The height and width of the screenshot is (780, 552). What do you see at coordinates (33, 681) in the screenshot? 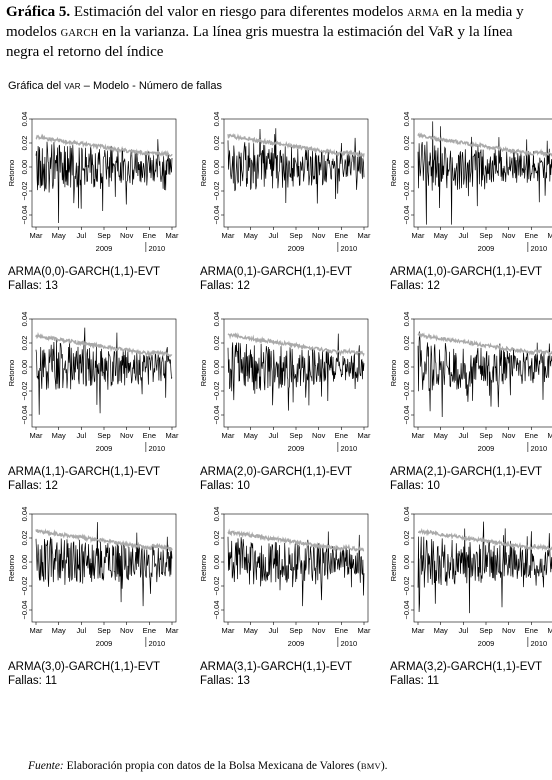
I see `fallas-count: Fallas: 11` at bounding box center [33, 681].